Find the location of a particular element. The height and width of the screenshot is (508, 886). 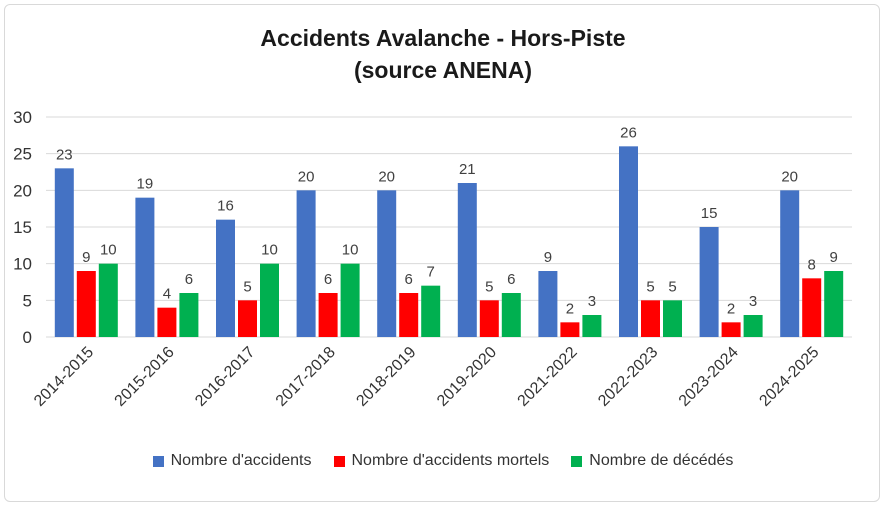

data-label: 19 is located at coordinates (145, 184).